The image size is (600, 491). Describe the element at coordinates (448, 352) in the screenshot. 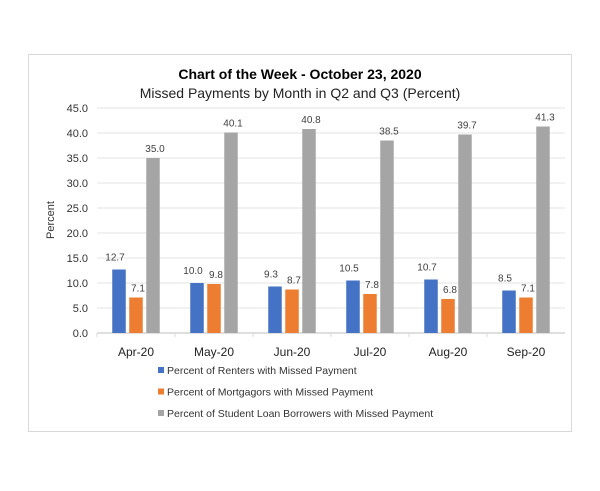

I see `x-tick-label: Aug-20` at that location.